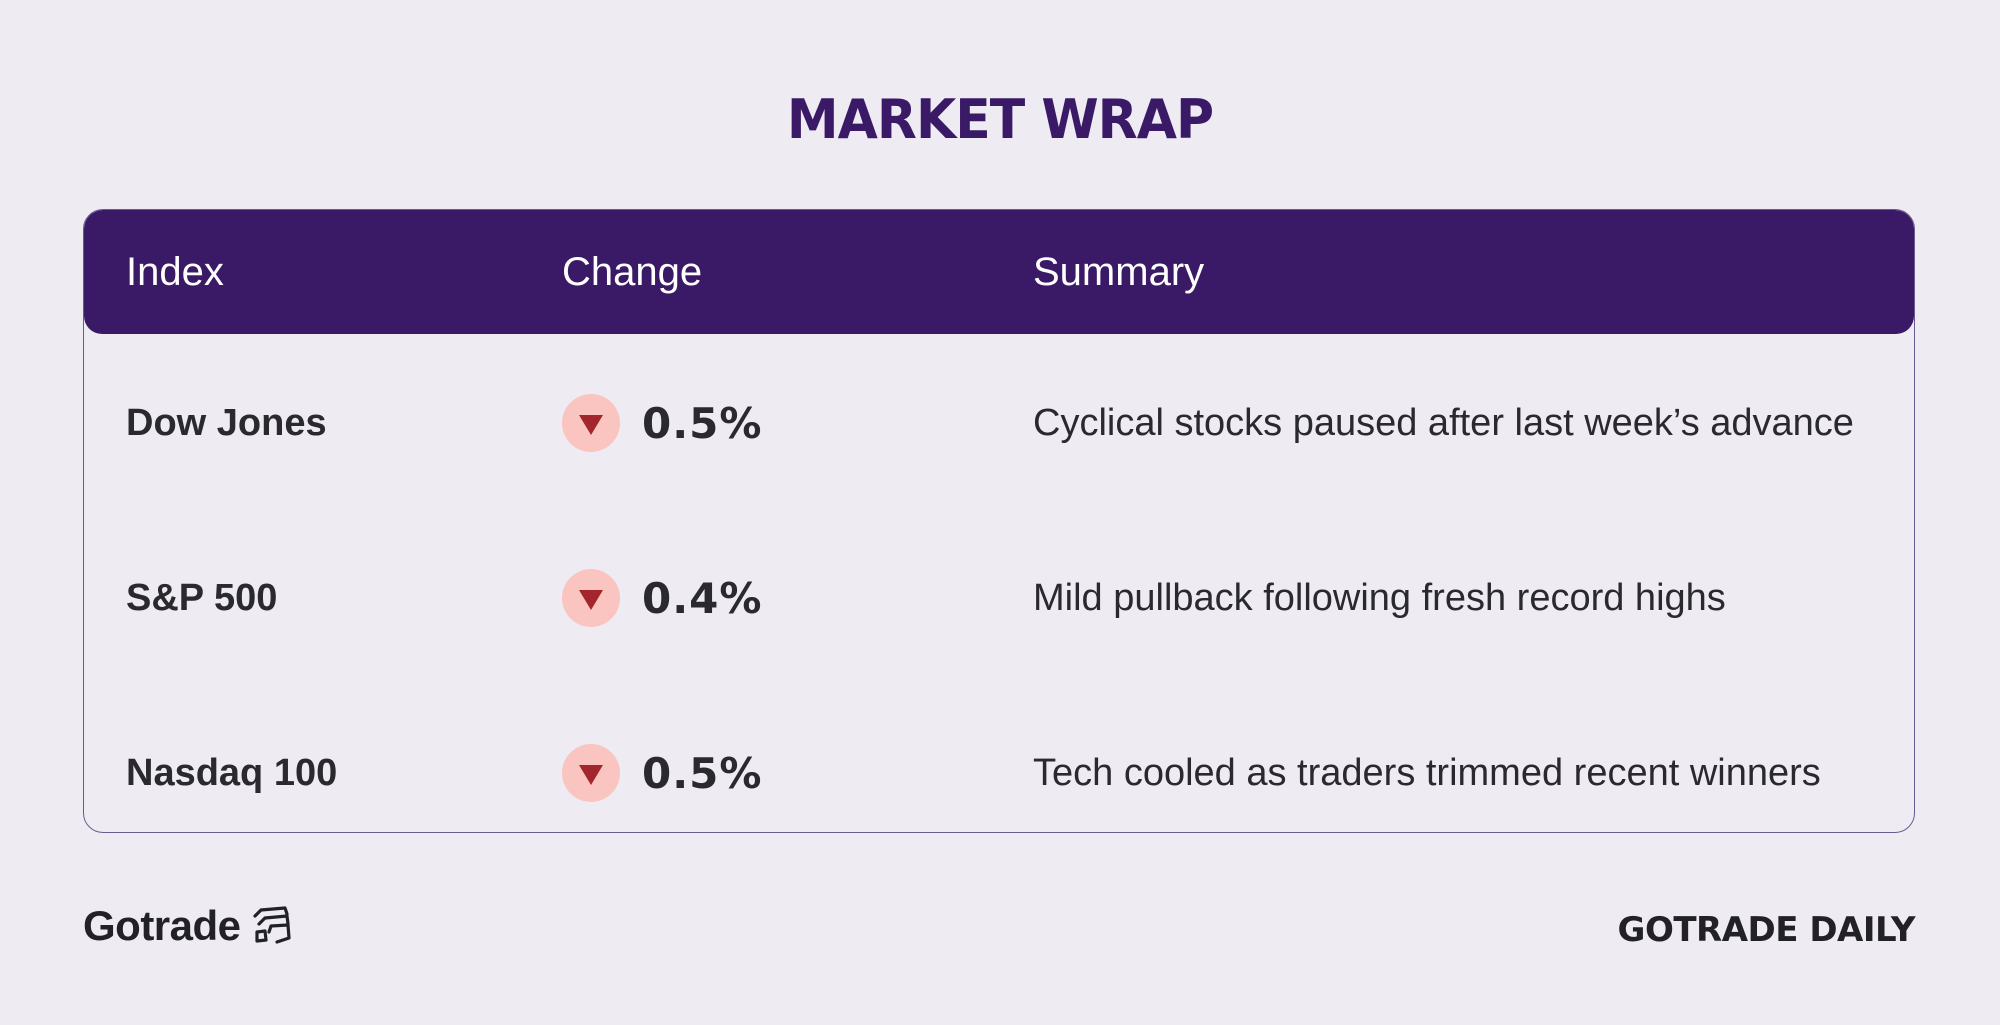 Image resolution: width=2000 pixels, height=1025 pixels. I want to click on gotrade-logo-icon, so click(271, 925).